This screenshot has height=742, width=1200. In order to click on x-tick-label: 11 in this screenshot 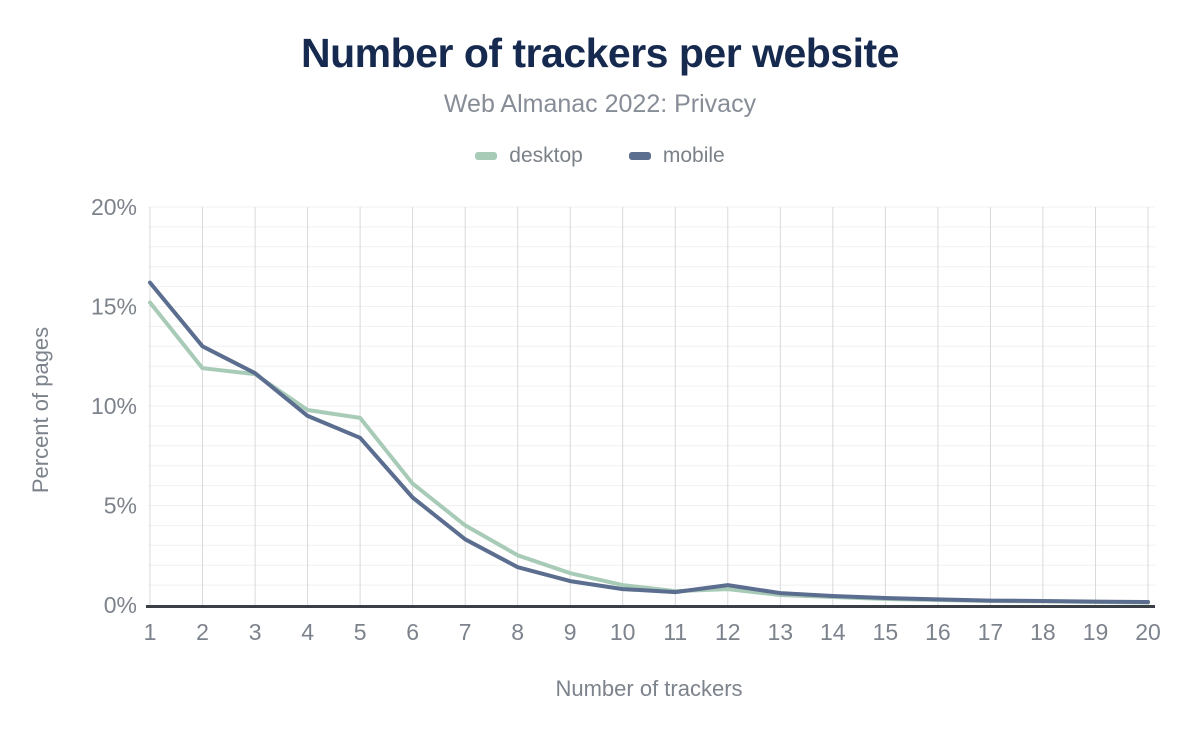, I will do `click(675, 632)`.